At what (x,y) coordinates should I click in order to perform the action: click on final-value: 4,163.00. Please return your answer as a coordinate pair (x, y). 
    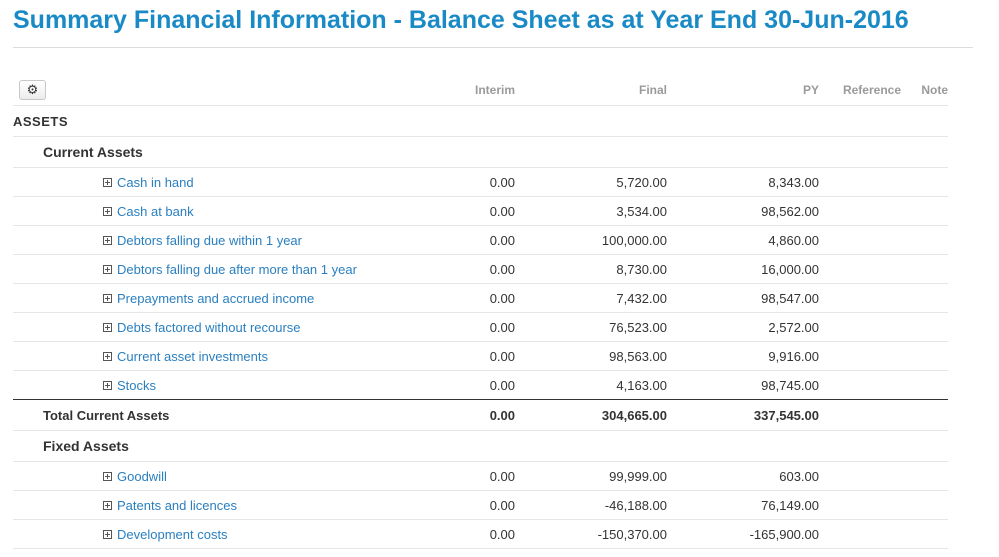
    Looking at the image, I should click on (641, 385).